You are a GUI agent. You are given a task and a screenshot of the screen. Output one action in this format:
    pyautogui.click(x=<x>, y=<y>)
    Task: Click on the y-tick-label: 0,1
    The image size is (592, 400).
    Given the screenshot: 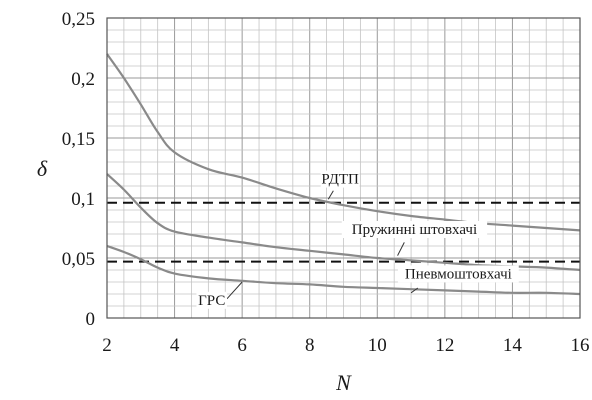 What is the action you would take?
    pyautogui.click(x=83, y=199)
    